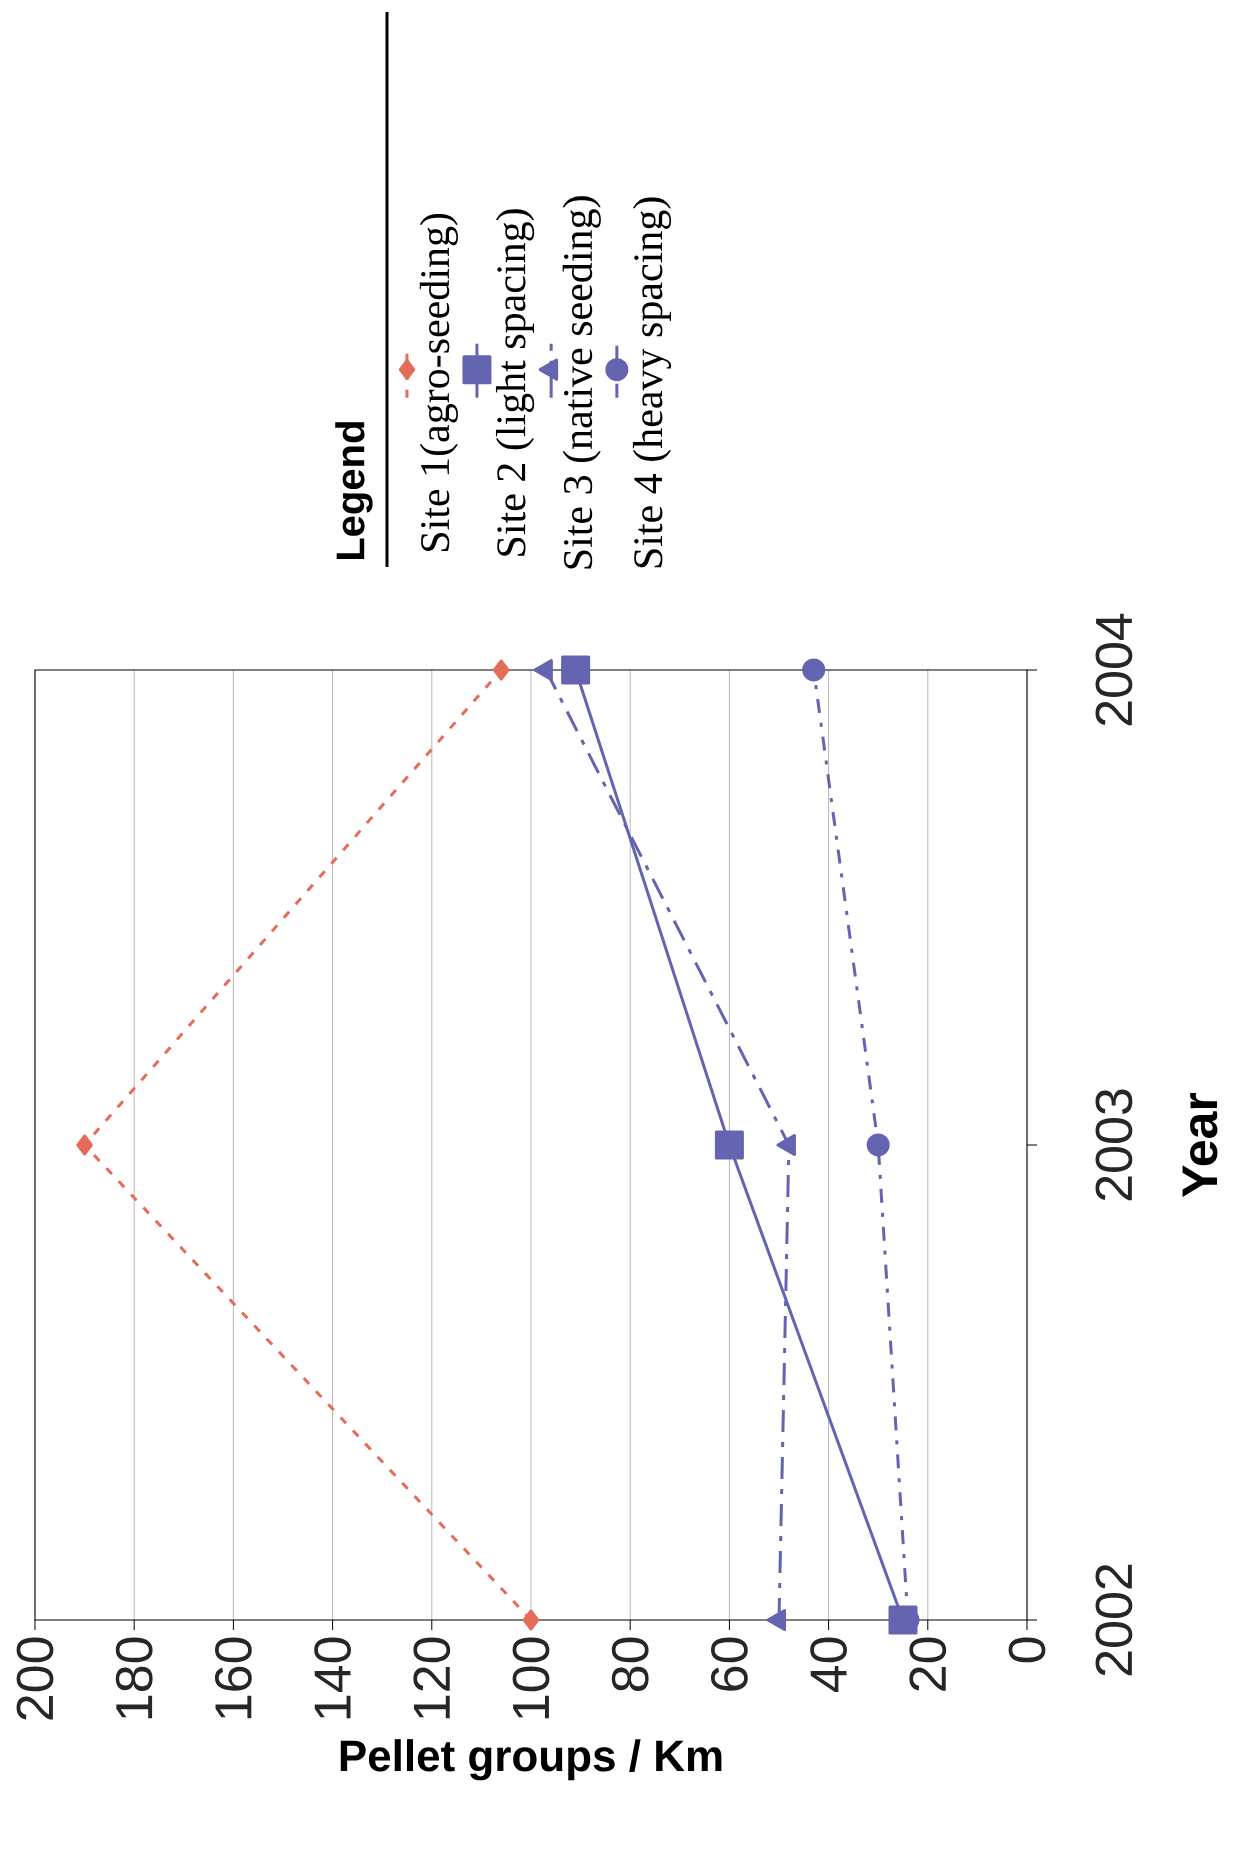 This screenshot has width=1243, height=1860. What do you see at coordinates (1114, 1145) in the screenshot?
I see `y-tick-label: 2003` at bounding box center [1114, 1145].